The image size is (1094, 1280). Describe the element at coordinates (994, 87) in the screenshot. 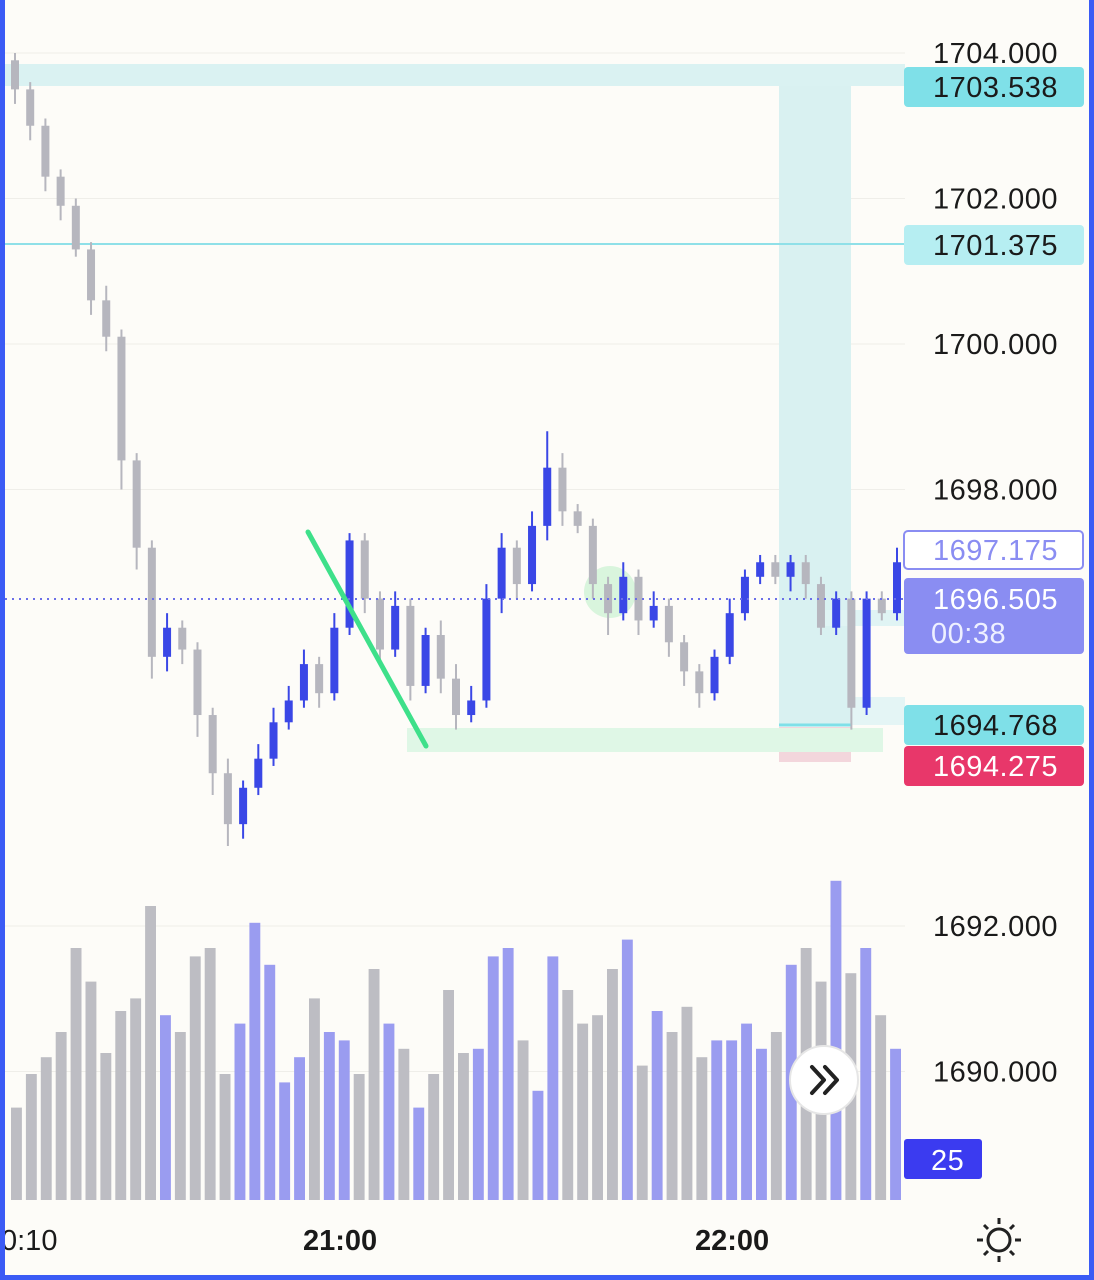

I see `top-zone-tag` at that location.